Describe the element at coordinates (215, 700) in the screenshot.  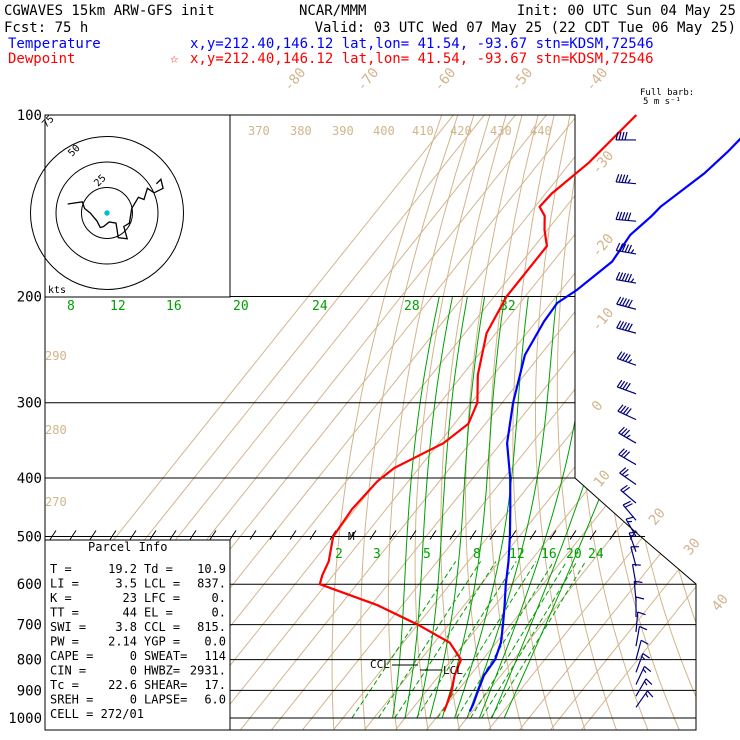
I see `parcel-row-value-2: 6.0` at that location.